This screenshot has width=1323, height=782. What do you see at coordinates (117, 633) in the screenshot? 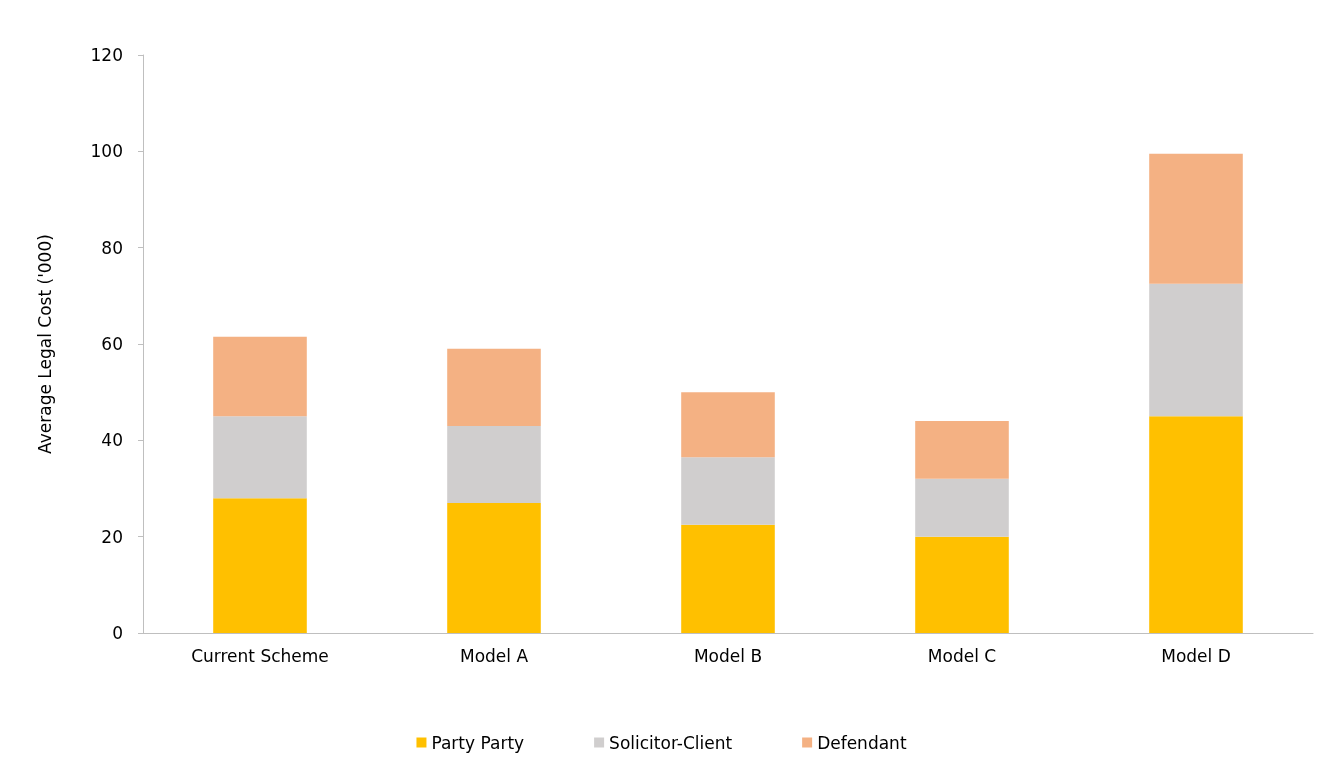
I see `y-tick-label: 0` at bounding box center [117, 633].